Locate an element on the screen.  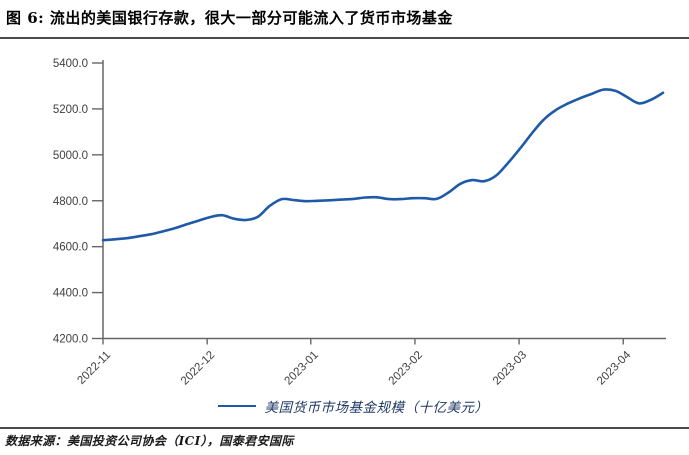
y-tick-label: 4400.0 is located at coordinates (70, 294).